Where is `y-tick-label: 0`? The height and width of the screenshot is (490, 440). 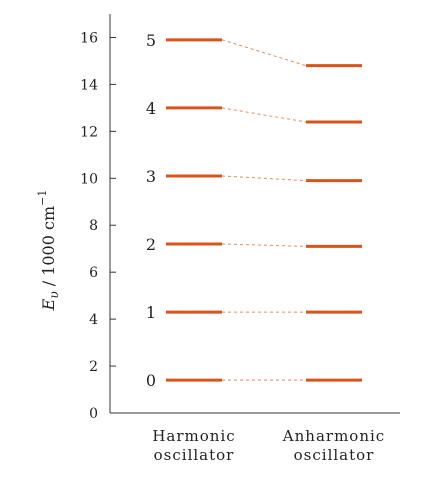 y-tick-label: 0 is located at coordinates (93, 414).